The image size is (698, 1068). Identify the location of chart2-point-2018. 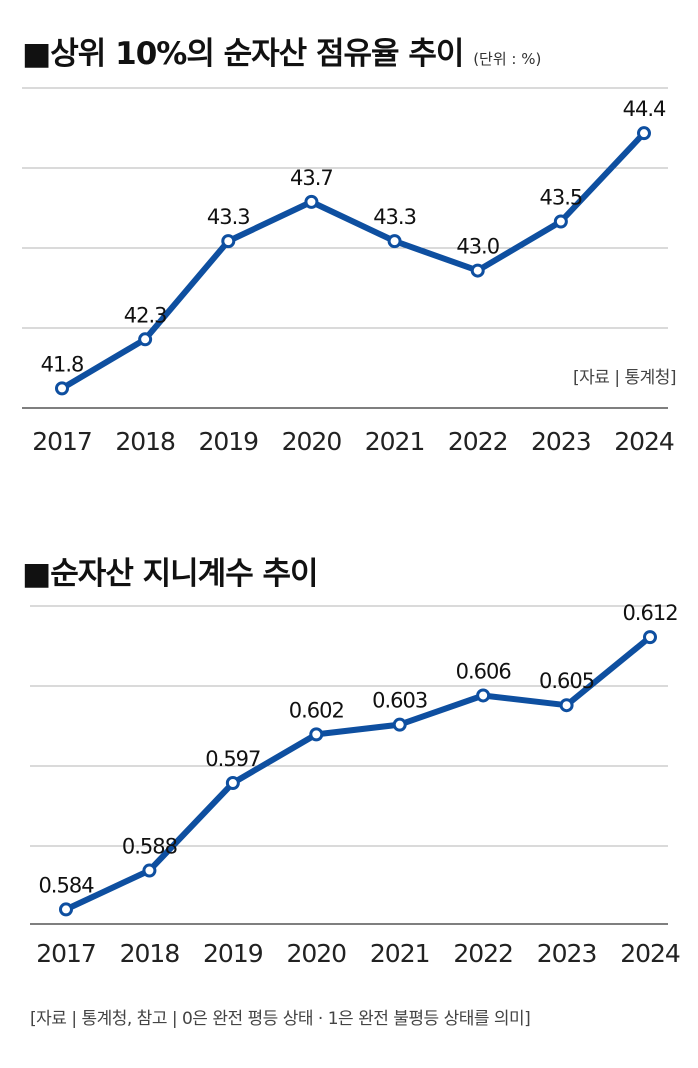
(149, 870).